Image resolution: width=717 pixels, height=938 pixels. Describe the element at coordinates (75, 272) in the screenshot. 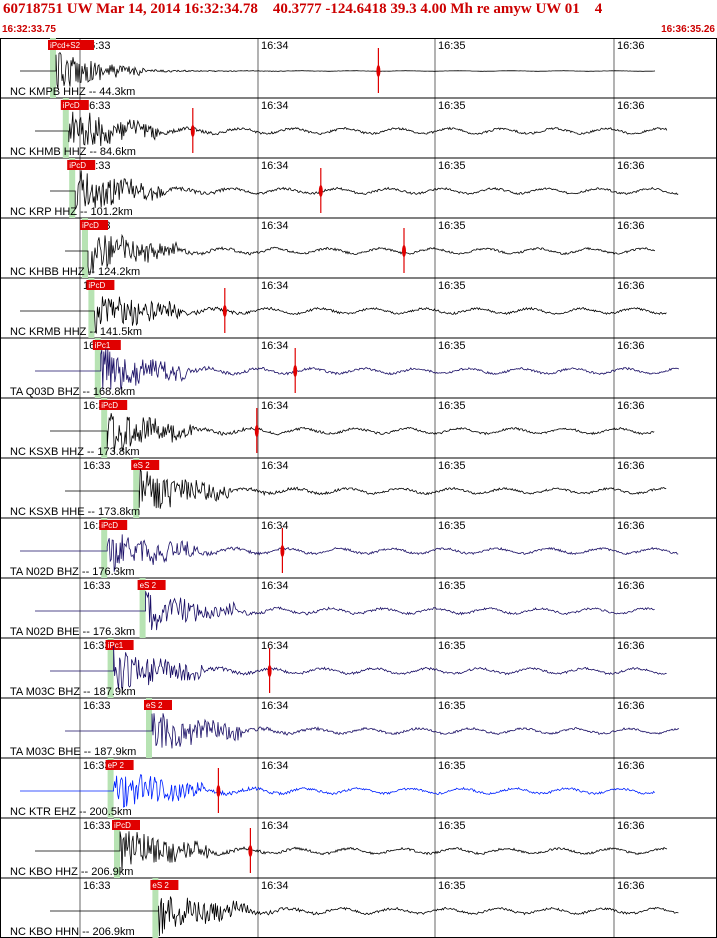

I see `station-label: NC KHBB HHZ -- 124.2km` at that location.